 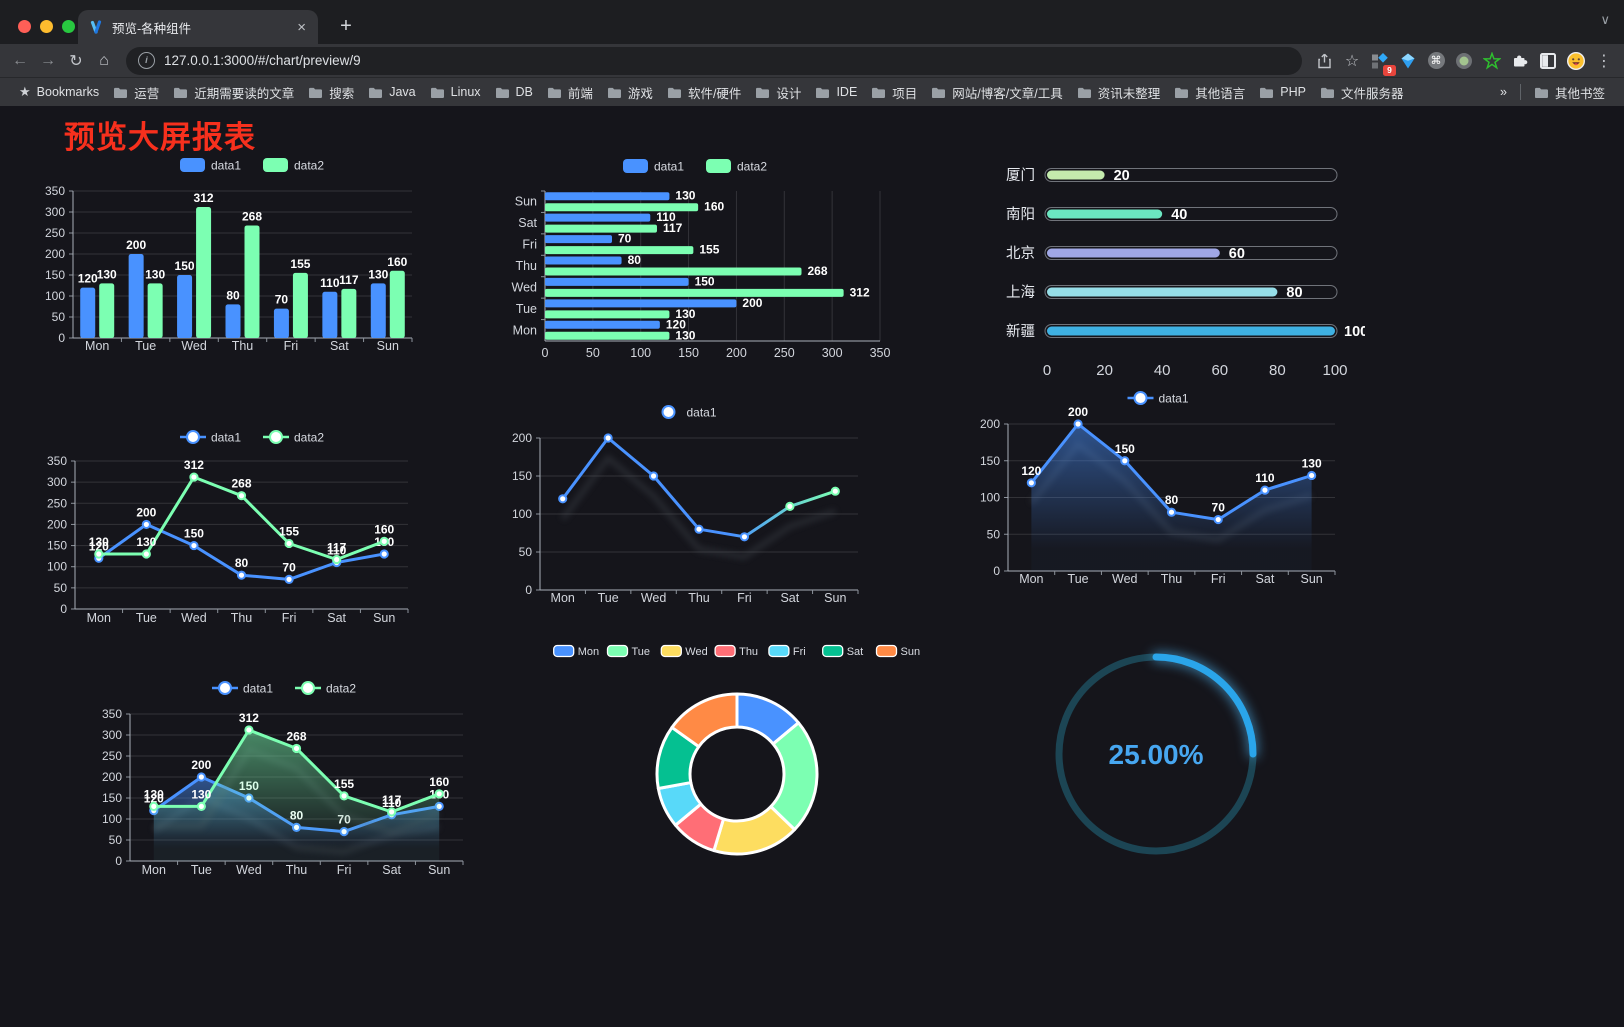 I want to click on browser-tab: 预览-各种组件 ×, so click(x=198, y=27).